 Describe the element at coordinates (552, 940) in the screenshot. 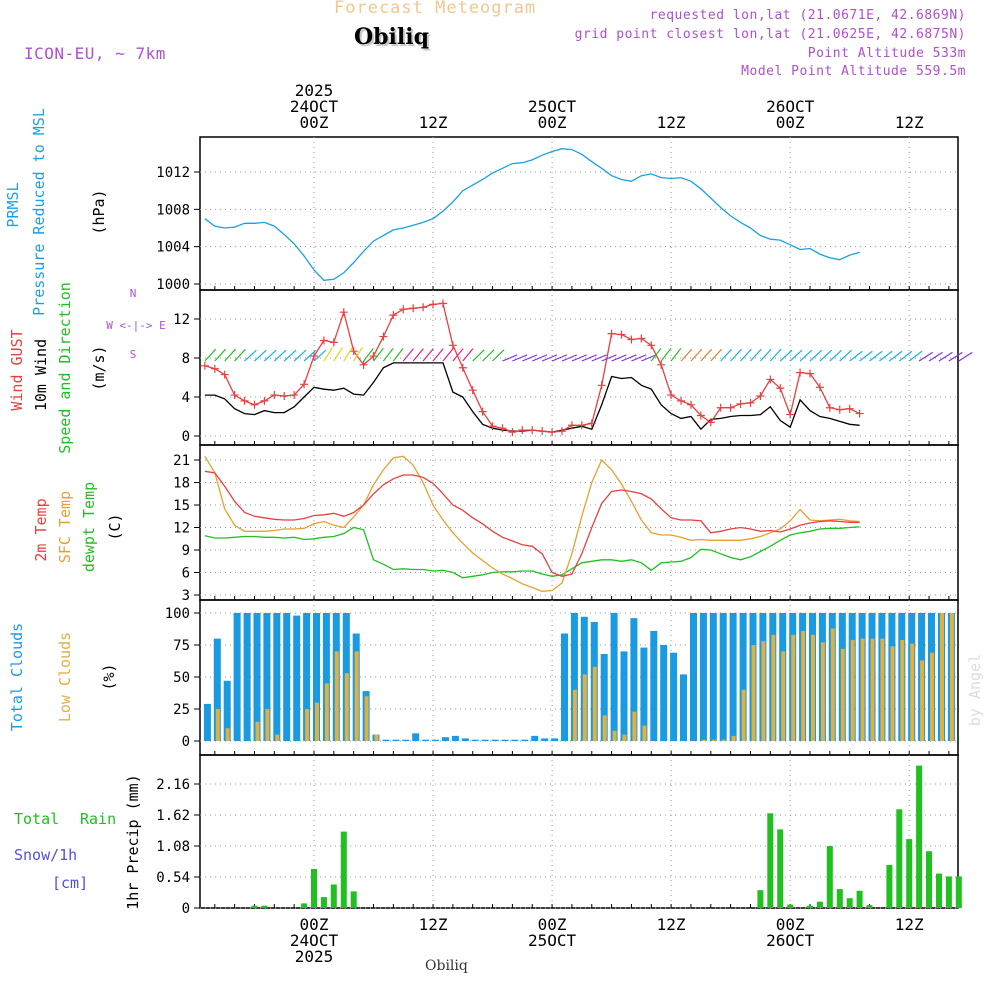

I see `time-axis-label: 25OCT` at that location.